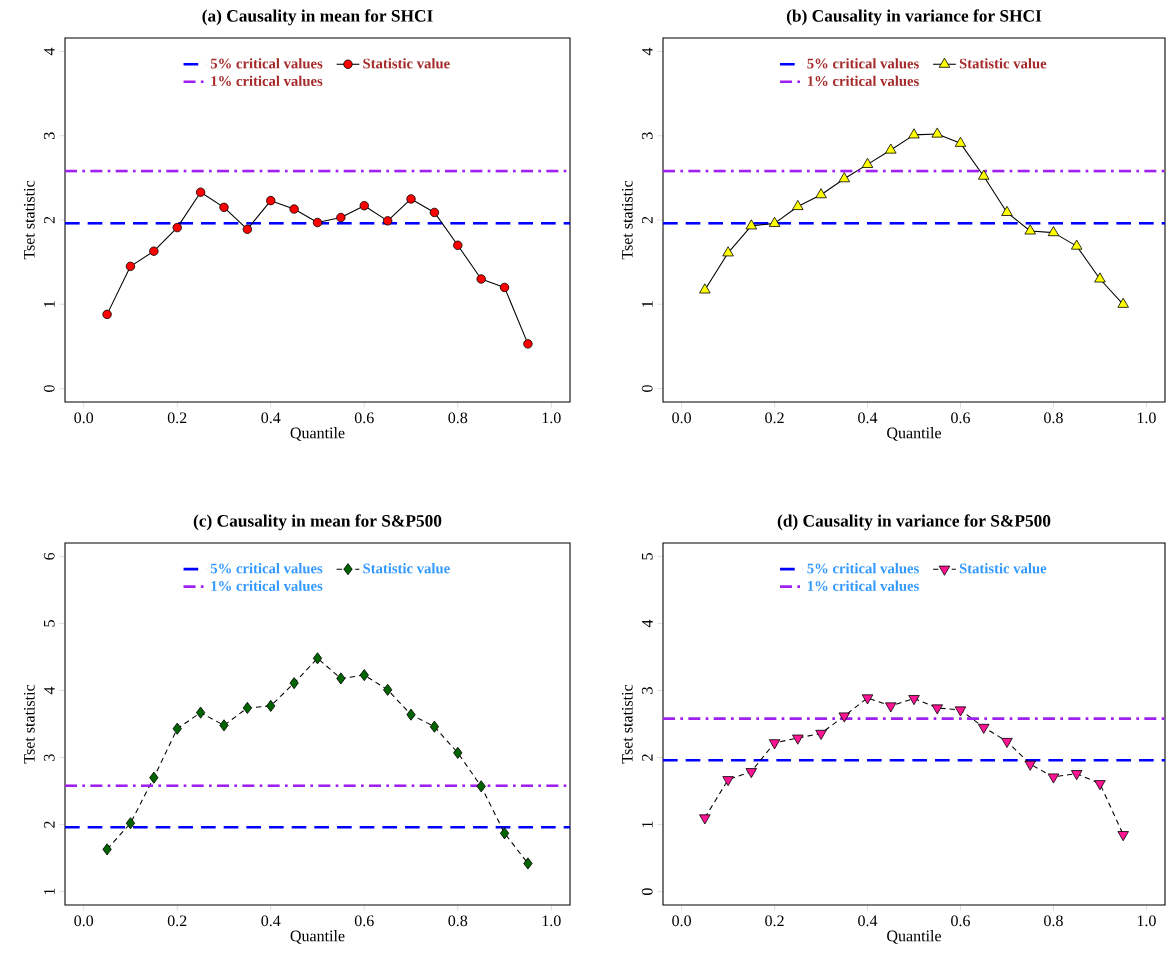 The image size is (1169, 976). What do you see at coordinates (49, 556) in the screenshot?
I see `y-tick-label: 6` at bounding box center [49, 556].